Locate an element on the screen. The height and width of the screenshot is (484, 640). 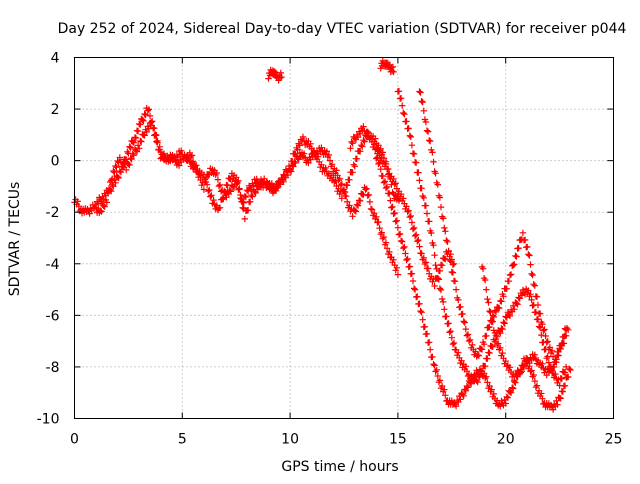
x-tick-label: 15 is located at coordinates (398, 440).